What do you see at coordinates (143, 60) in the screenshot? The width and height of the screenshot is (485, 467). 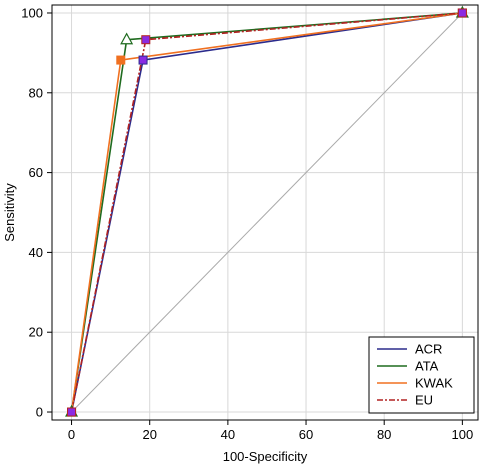 I see `point-acr` at bounding box center [143, 60].